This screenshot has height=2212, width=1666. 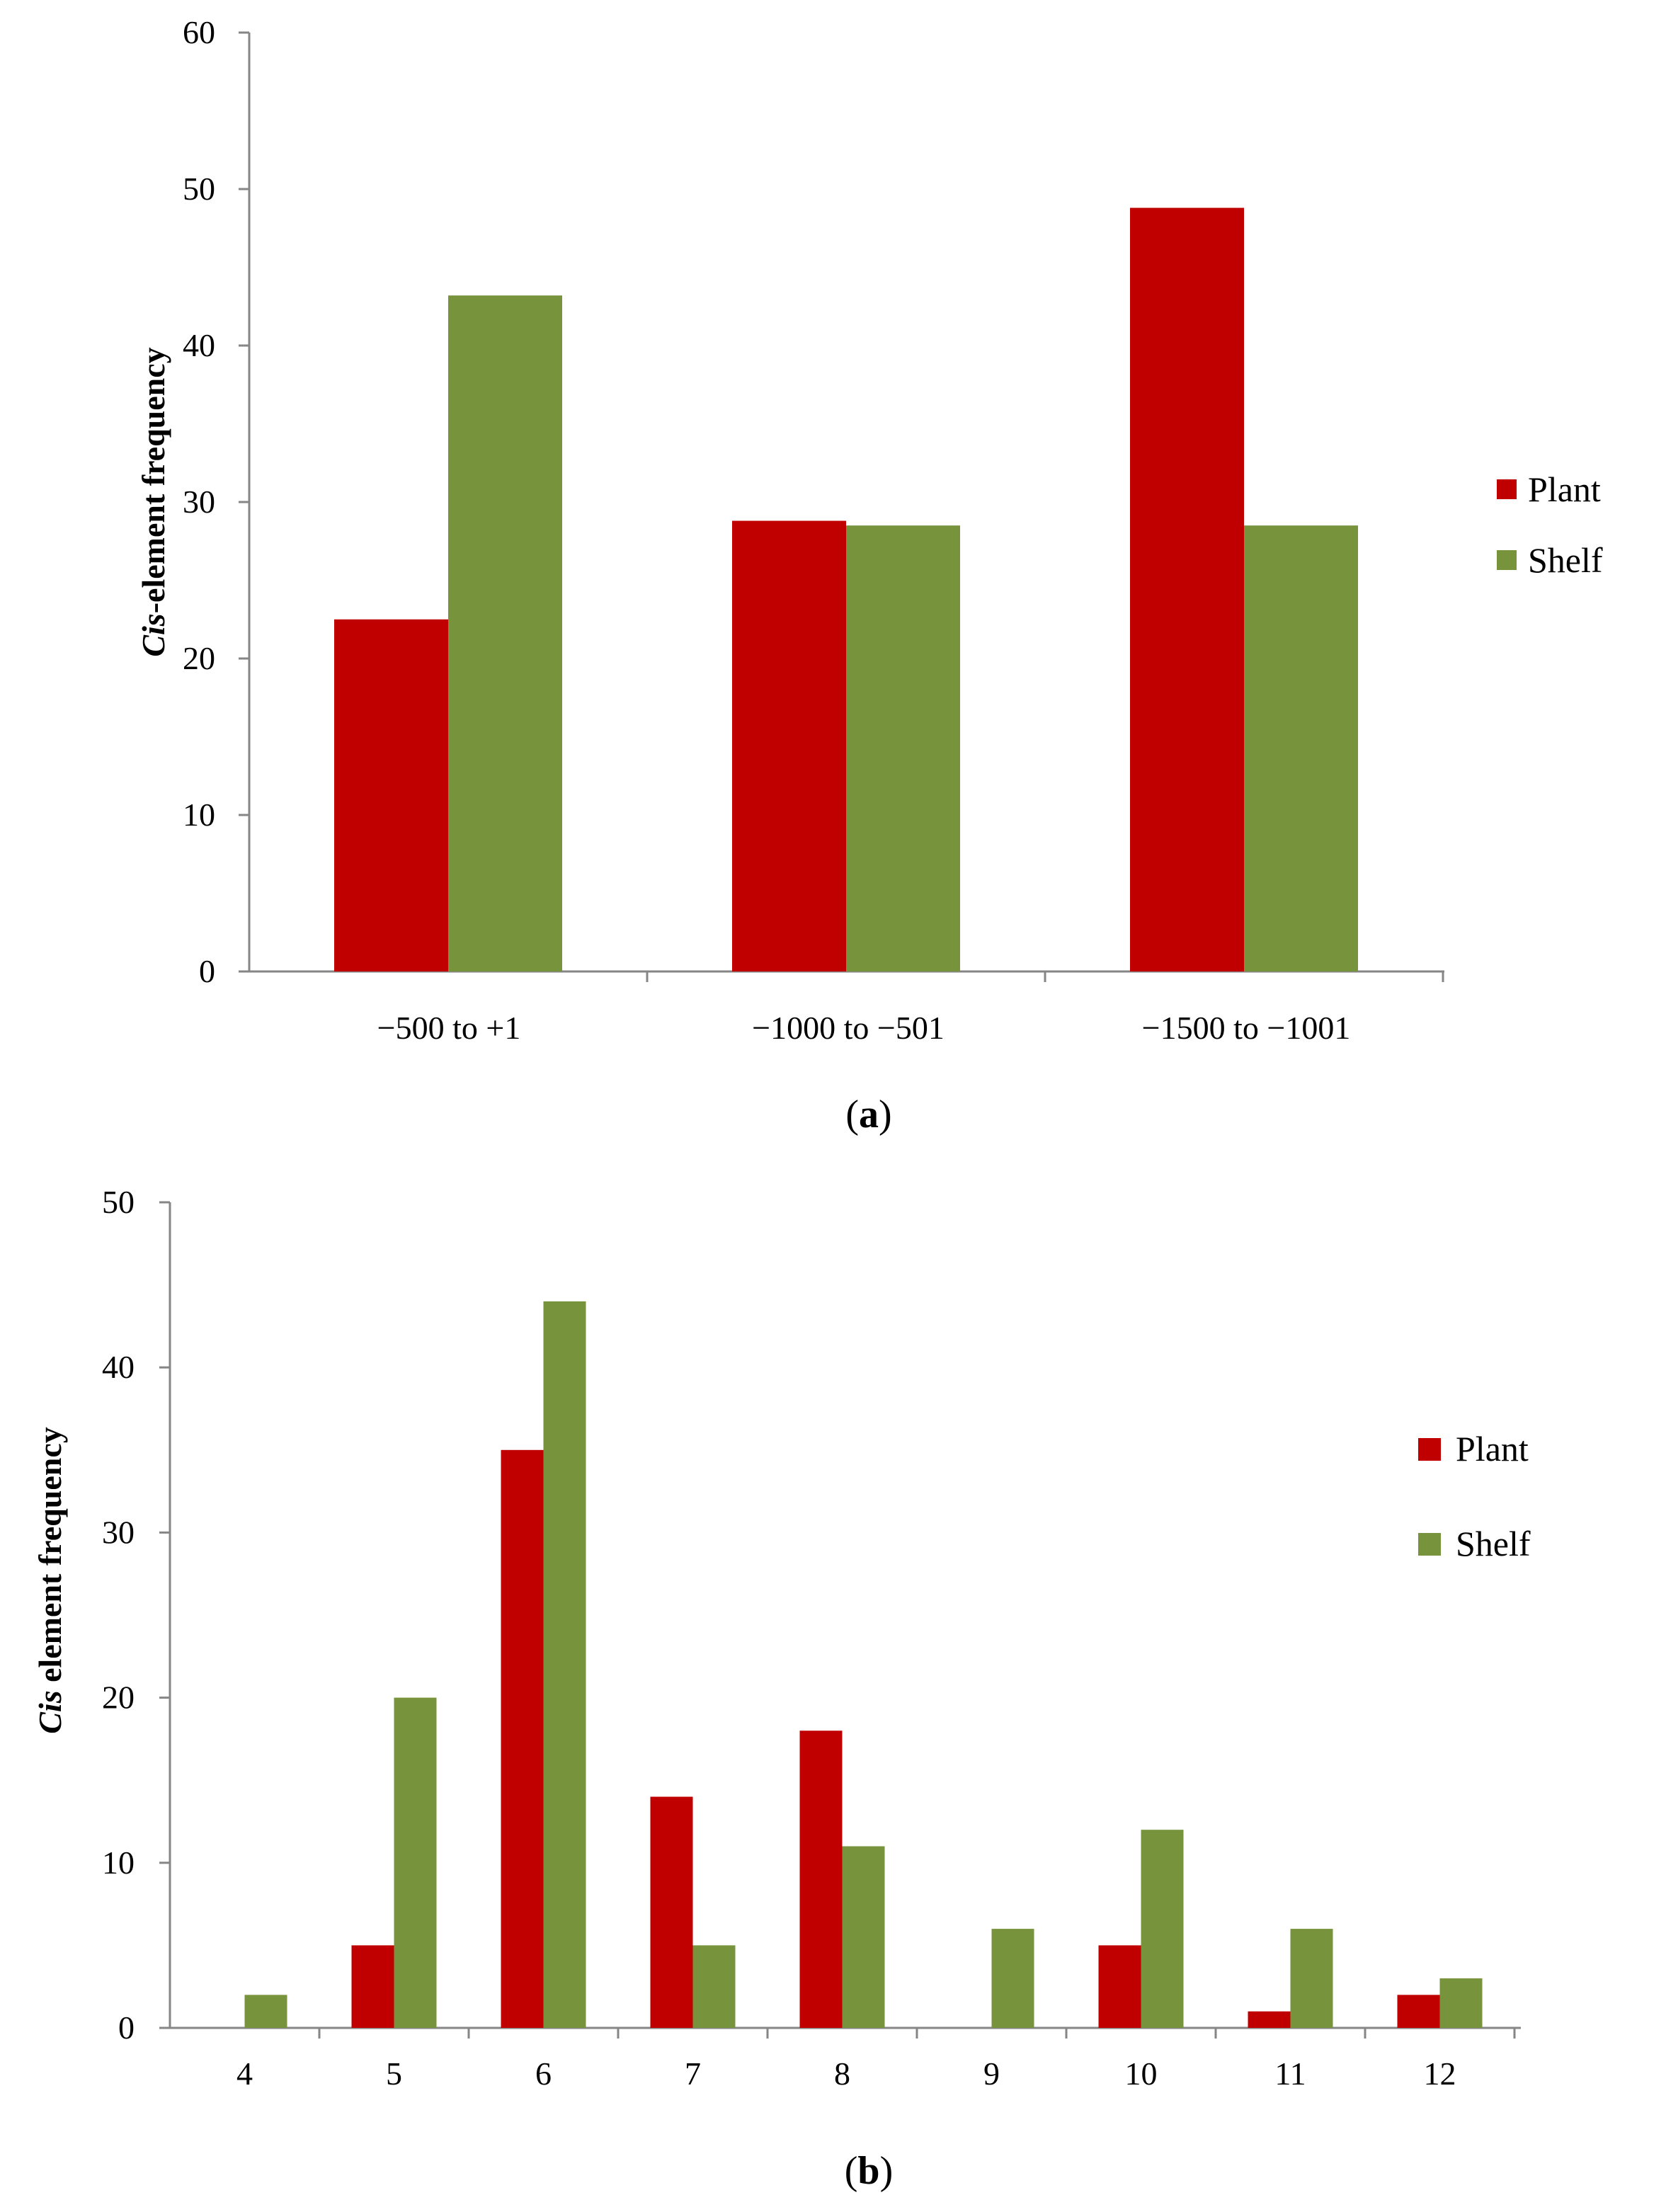 What do you see at coordinates (1045, 977) in the screenshot?
I see `chart-a-x-ticks` at bounding box center [1045, 977].